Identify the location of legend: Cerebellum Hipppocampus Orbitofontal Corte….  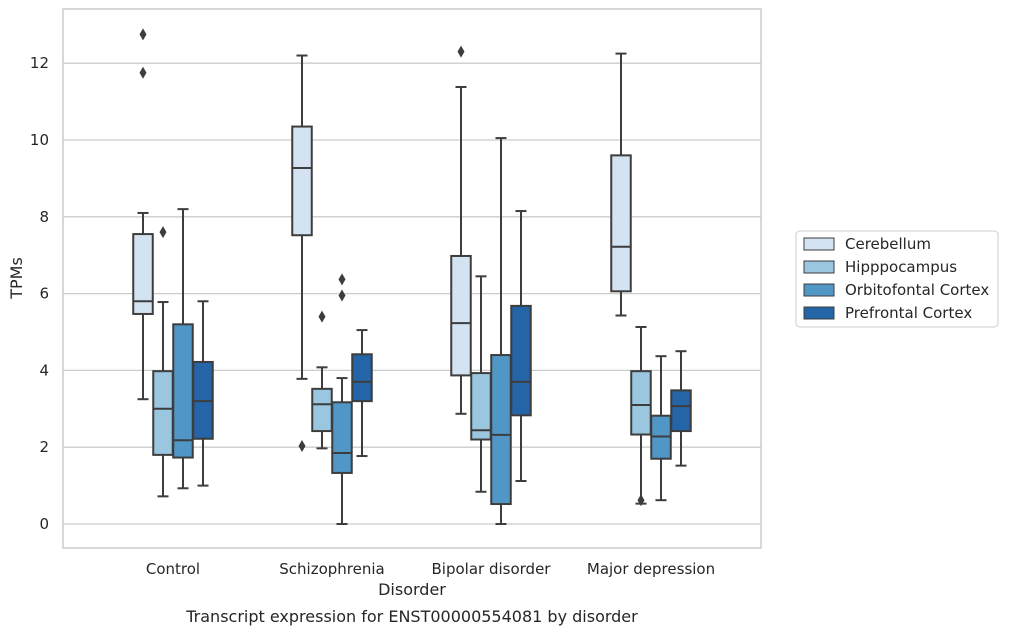
(897, 279).